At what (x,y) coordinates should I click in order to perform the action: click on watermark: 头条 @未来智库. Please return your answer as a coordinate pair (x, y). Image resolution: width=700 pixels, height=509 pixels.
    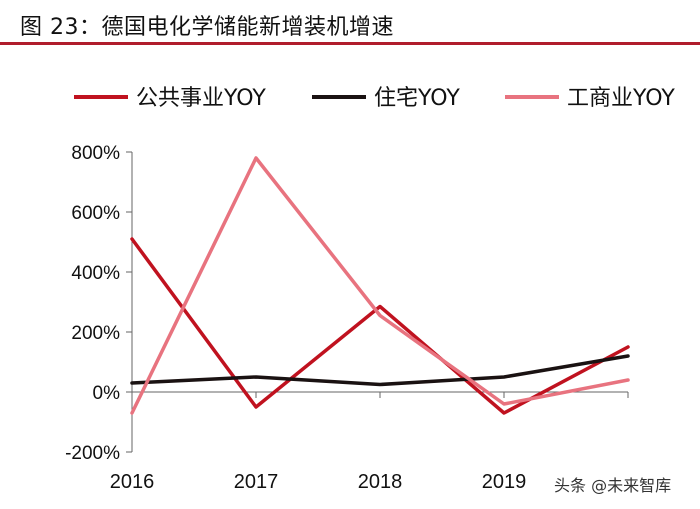
    Looking at the image, I should click on (613, 485).